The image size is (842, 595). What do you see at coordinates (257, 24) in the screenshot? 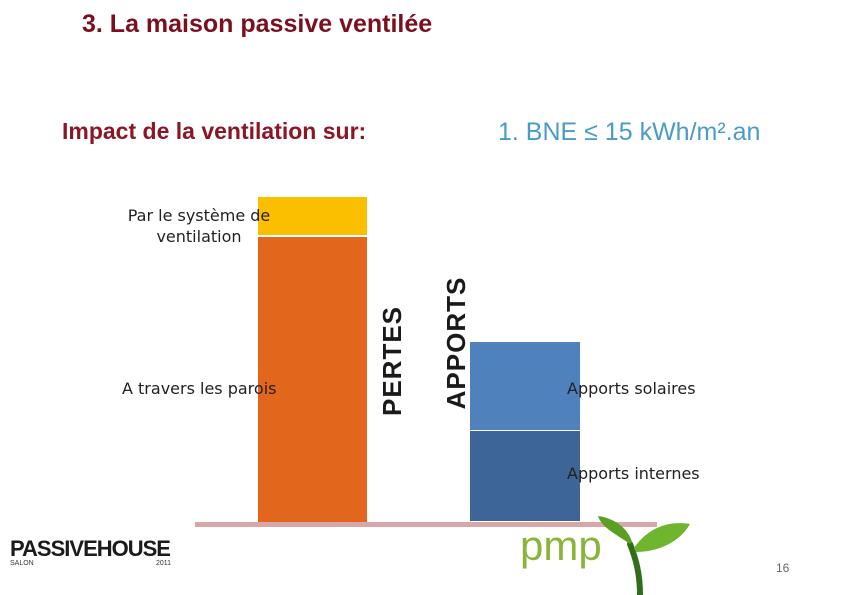
I see `slide-heading: 3. La maison passive ventilée` at bounding box center [257, 24].